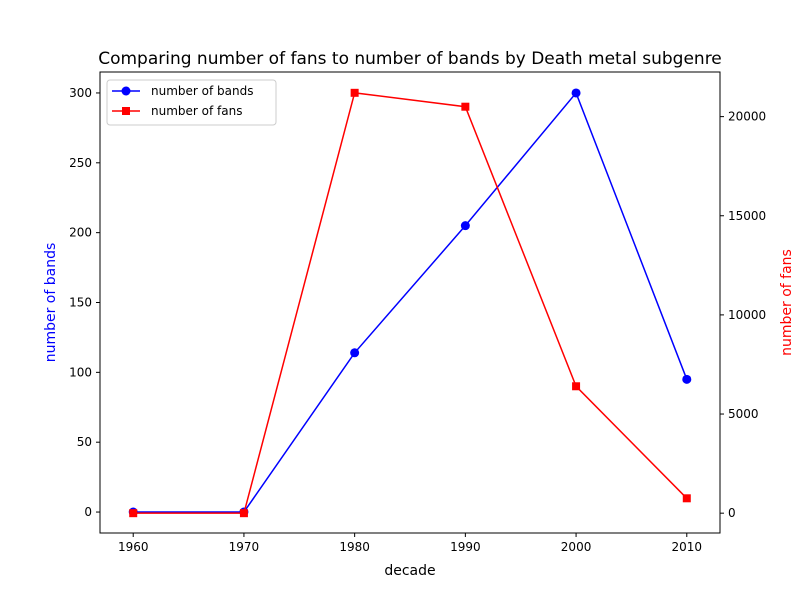 This screenshot has width=800, height=604. Describe the element at coordinates (80, 163) in the screenshot. I see `left-y-tick-label: 250` at that location.